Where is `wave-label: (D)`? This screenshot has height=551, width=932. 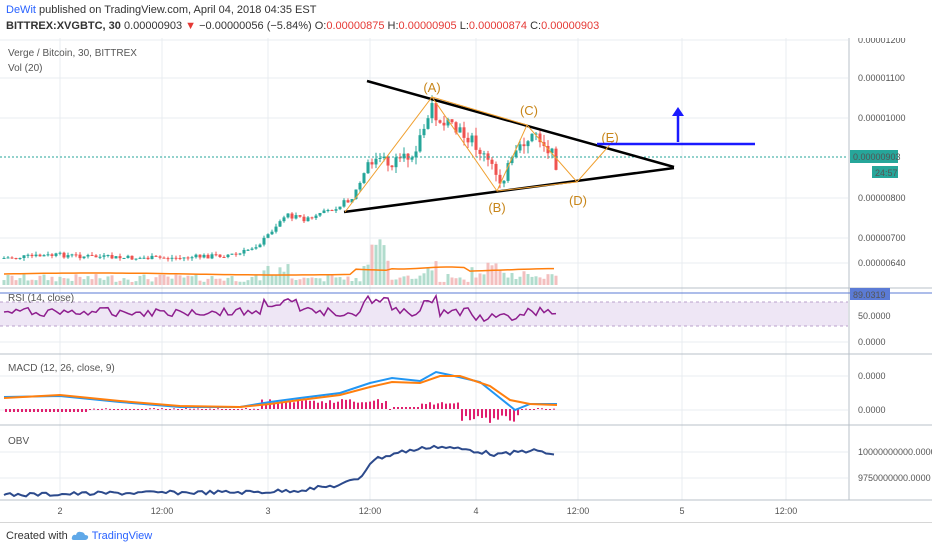
wave-label: (D) is located at coordinates (578, 200).